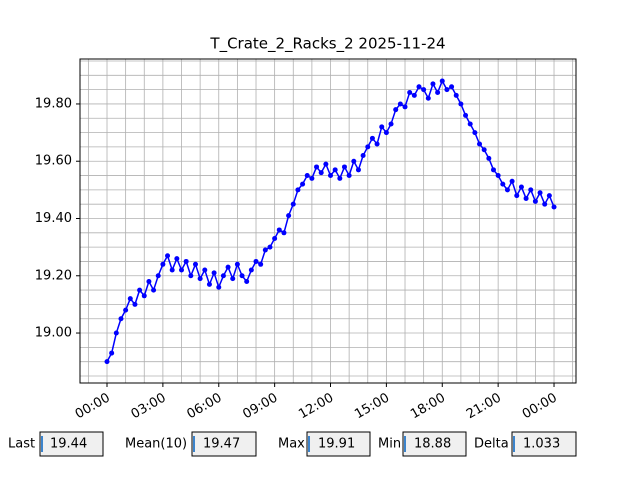 The width and height of the screenshot is (640, 480). I want to click on stat-label: Mean(10), so click(156, 444).